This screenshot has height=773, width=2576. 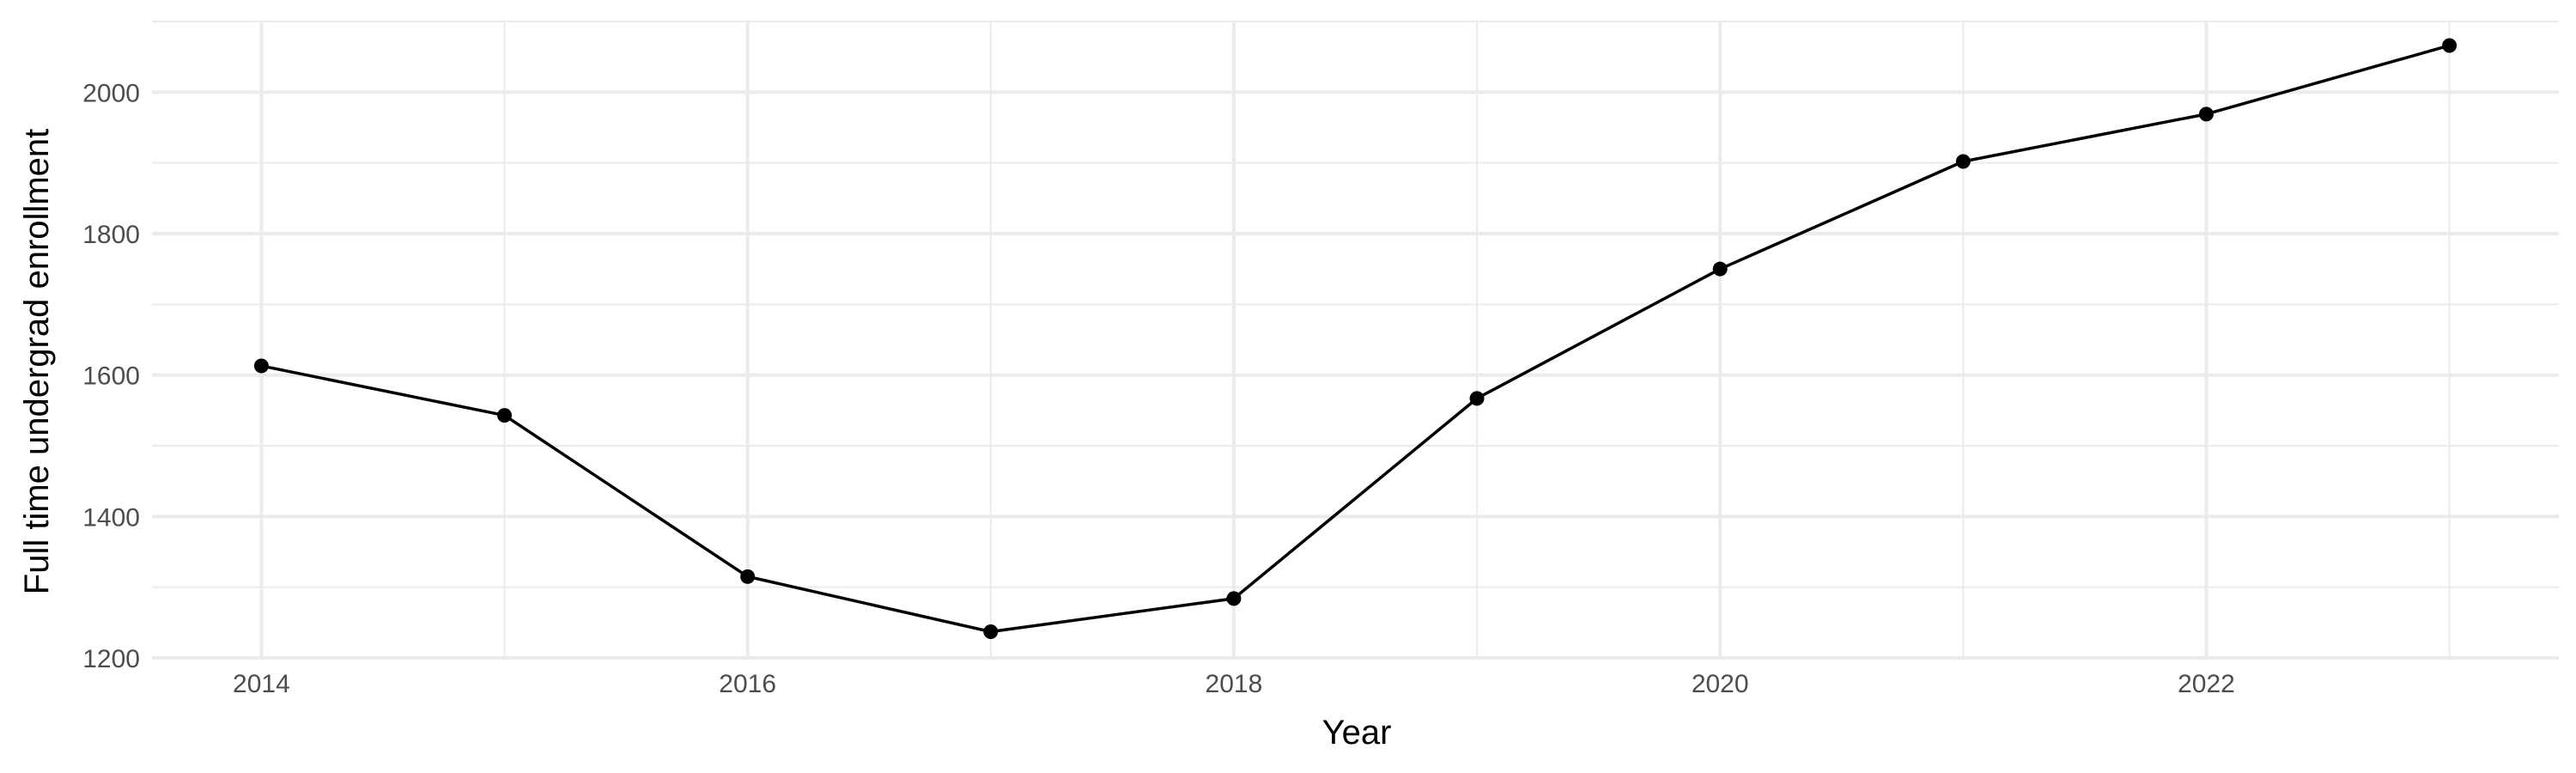 What do you see at coordinates (2207, 684) in the screenshot?
I see `x-tick-label: 2022` at bounding box center [2207, 684].